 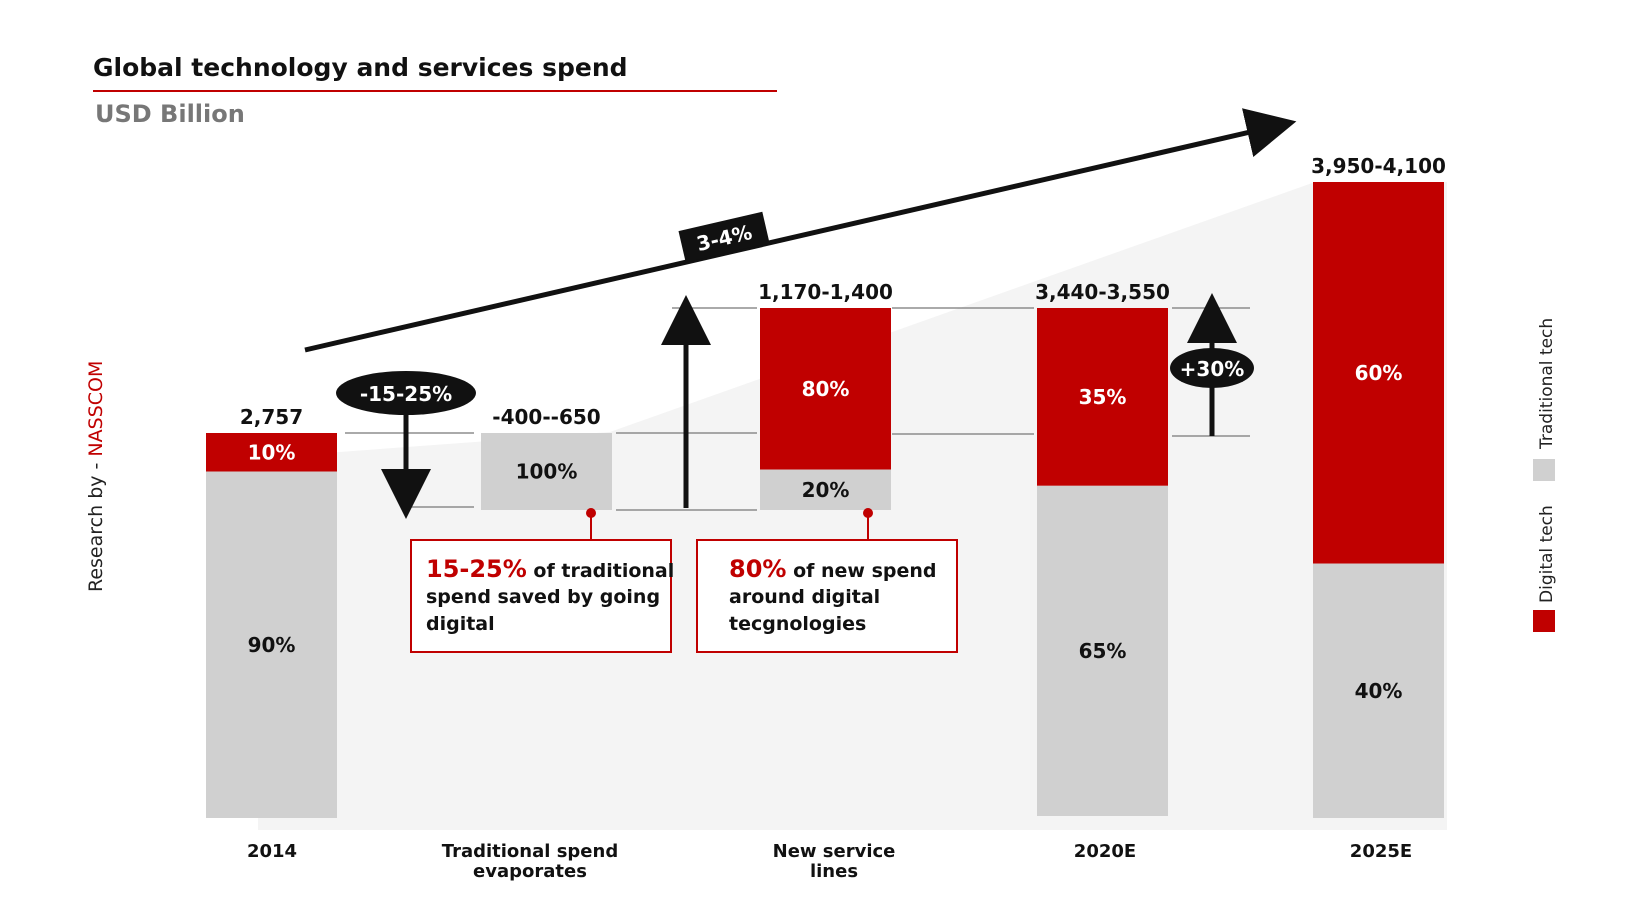 I want to click on growth-badge: +30%, so click(x=1212, y=368).